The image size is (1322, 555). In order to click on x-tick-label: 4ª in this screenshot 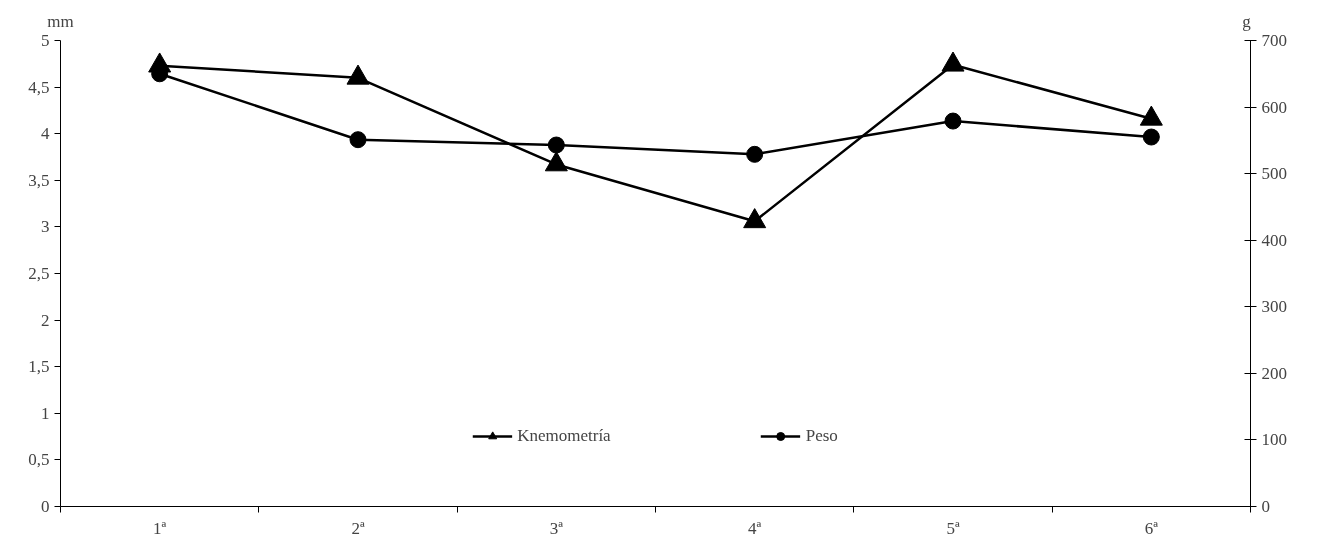, I will do `click(755, 528)`.